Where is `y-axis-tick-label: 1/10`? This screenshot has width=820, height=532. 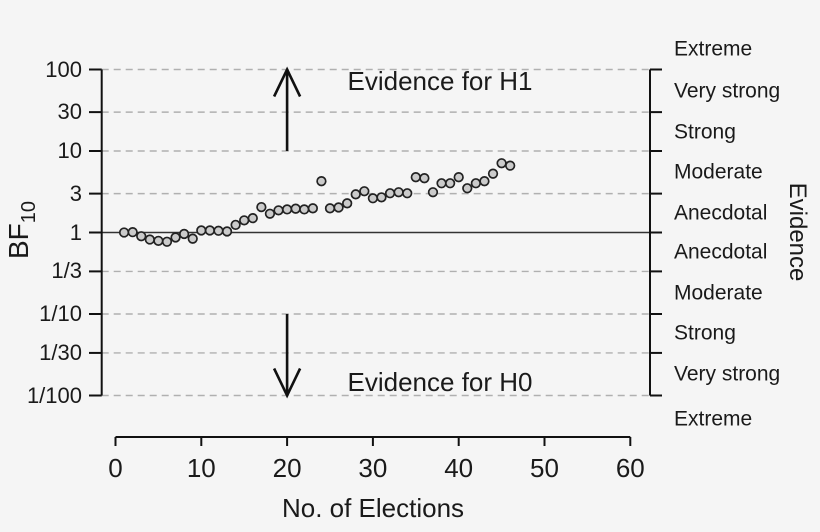
y-axis-tick-label: 1/10 is located at coordinates (60, 313).